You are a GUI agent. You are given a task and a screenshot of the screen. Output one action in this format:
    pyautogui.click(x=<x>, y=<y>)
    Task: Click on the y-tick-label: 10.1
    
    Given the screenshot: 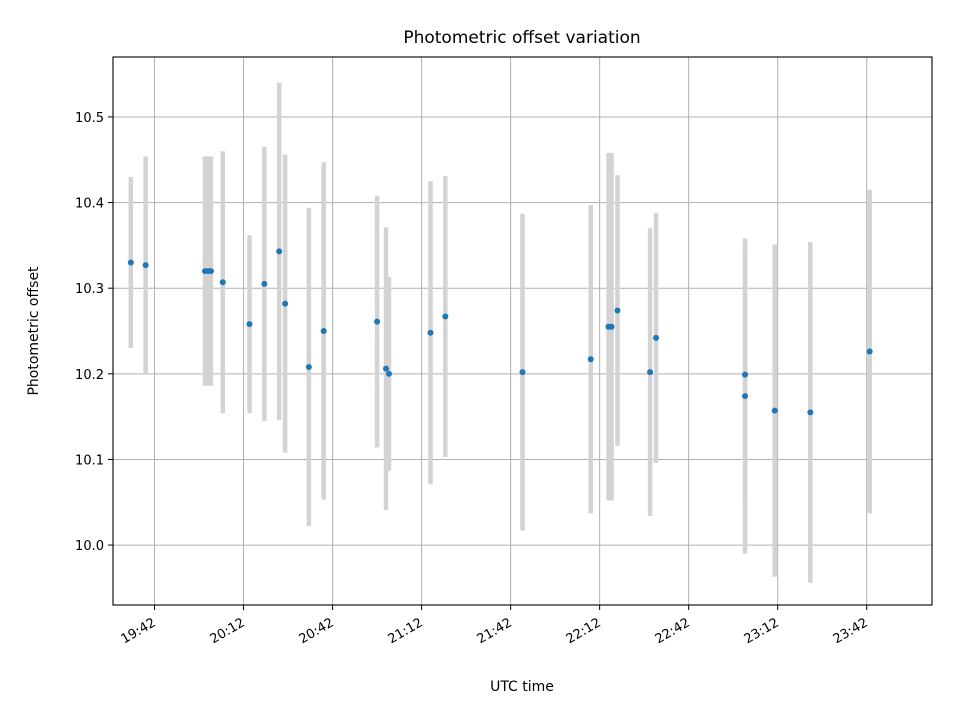 What is the action you would take?
    pyautogui.click(x=89, y=460)
    